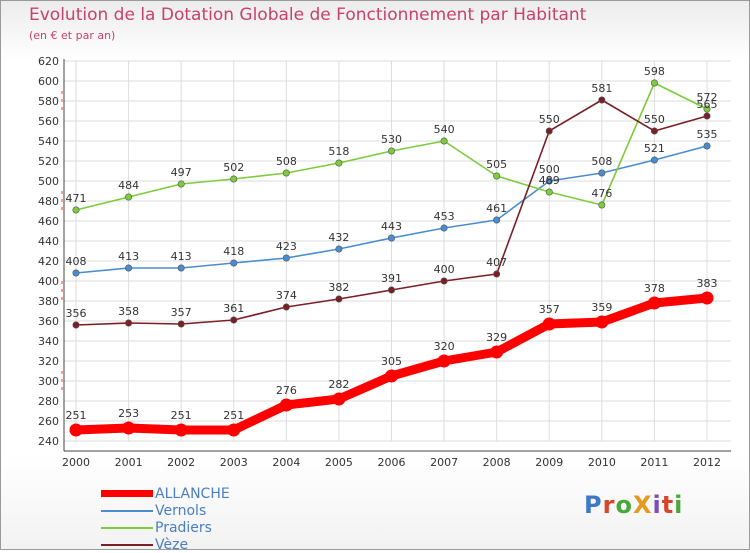 The image size is (750, 553). Describe the element at coordinates (48, 321) in the screenshot. I see `y-tick-label: 360` at that location.